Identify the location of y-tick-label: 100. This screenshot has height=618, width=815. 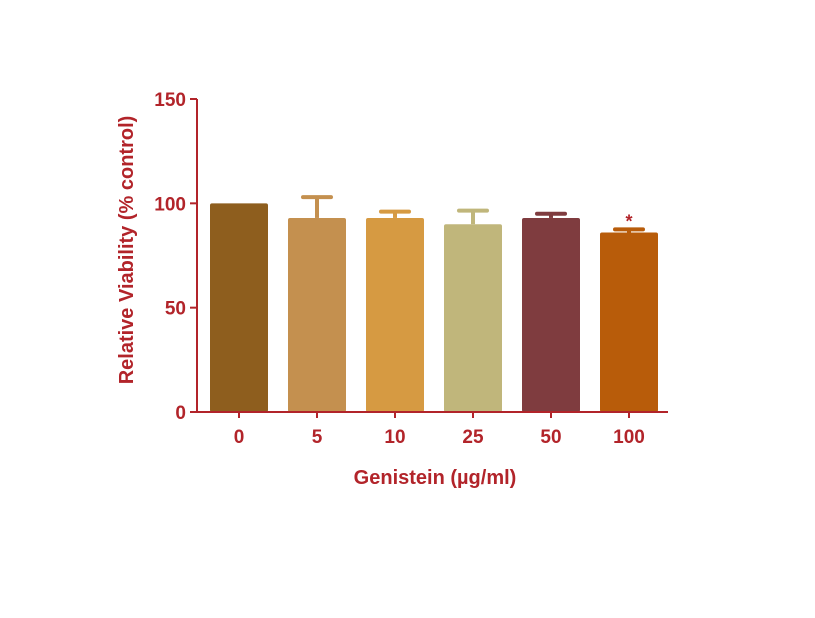
(170, 204).